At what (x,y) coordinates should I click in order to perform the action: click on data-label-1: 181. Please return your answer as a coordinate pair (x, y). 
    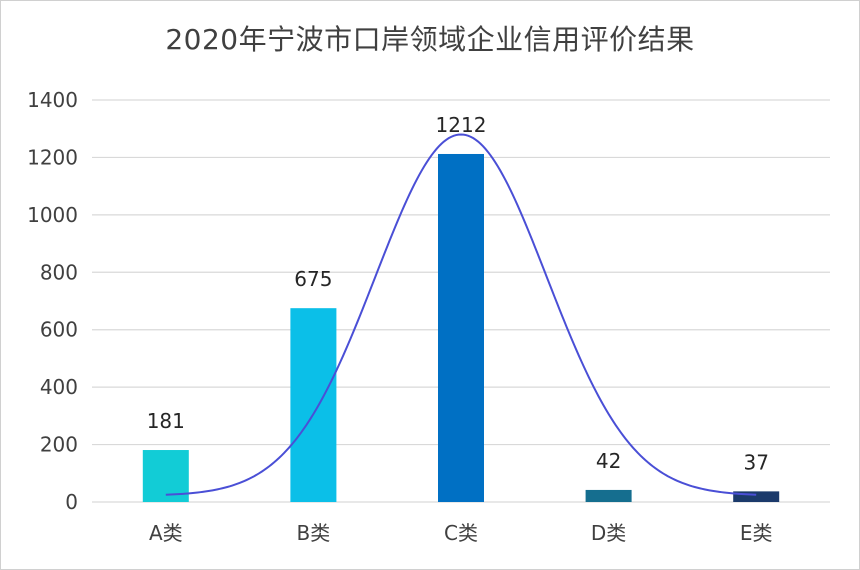
    Looking at the image, I should click on (166, 421).